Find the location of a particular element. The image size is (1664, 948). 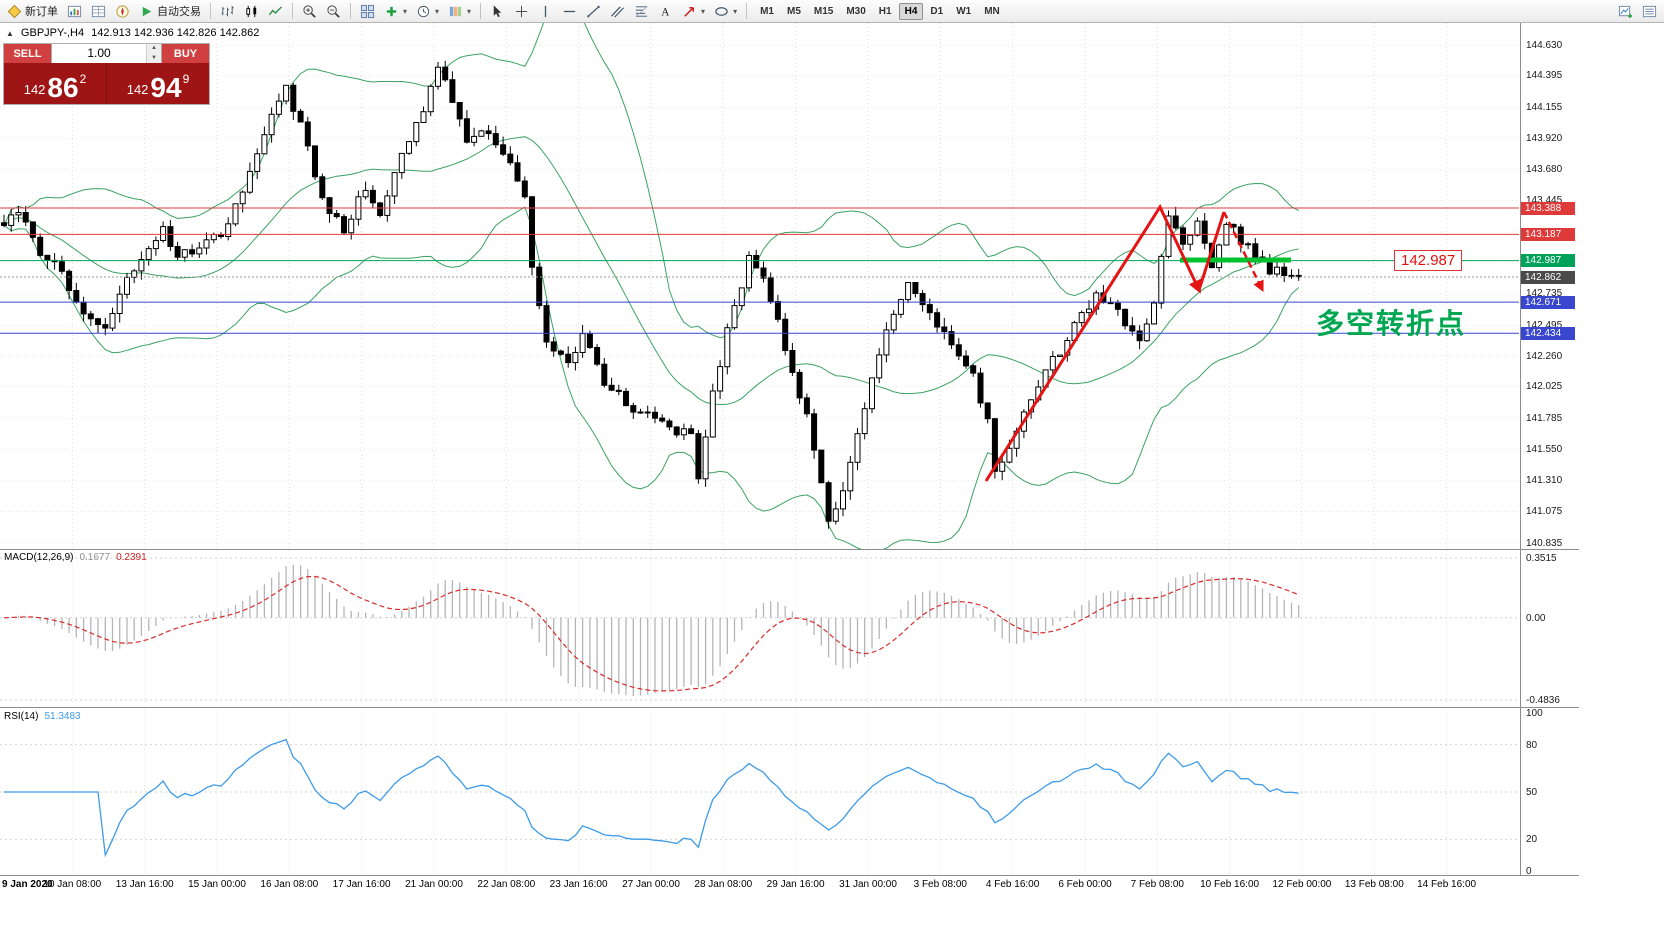

crosshair-button is located at coordinates (521, 11).